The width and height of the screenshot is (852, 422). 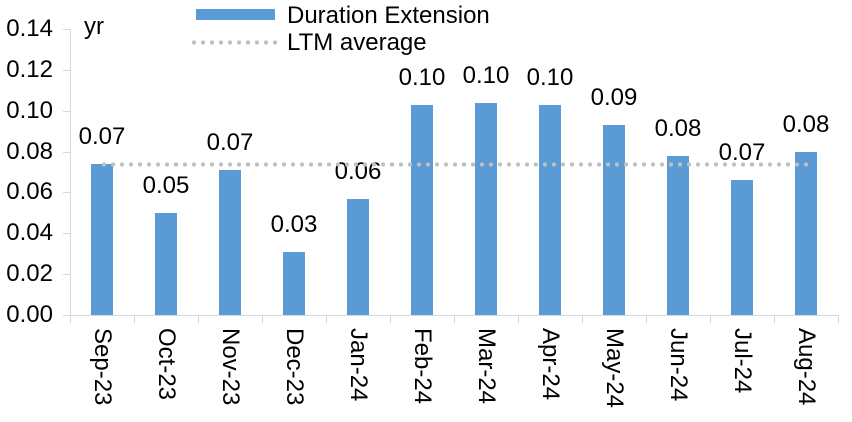 I want to click on x-tick-label-dec-23: Dec-23, so click(x=294, y=367).